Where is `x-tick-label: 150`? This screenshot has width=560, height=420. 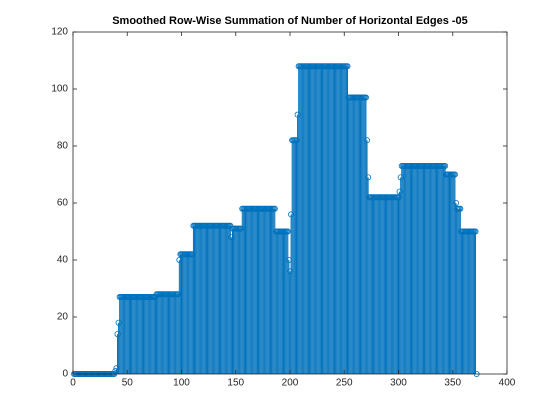
x-tick-label: 150 is located at coordinates (235, 383).